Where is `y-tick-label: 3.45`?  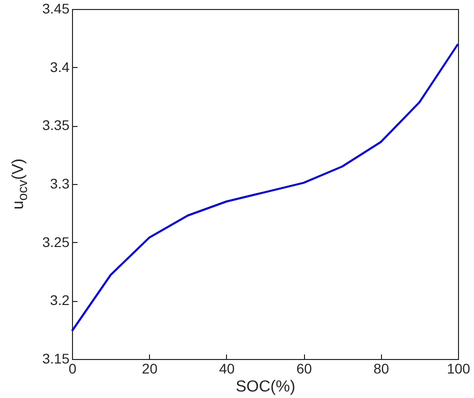 y-tick-label: 3.45 is located at coordinates (56, 8).